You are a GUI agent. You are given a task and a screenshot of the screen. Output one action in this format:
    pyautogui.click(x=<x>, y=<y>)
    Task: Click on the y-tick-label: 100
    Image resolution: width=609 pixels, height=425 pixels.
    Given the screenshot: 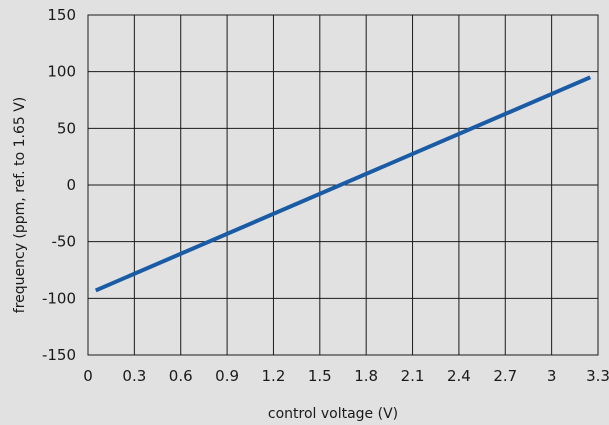 What is the action you would take?
    pyautogui.click(x=61, y=72)
    